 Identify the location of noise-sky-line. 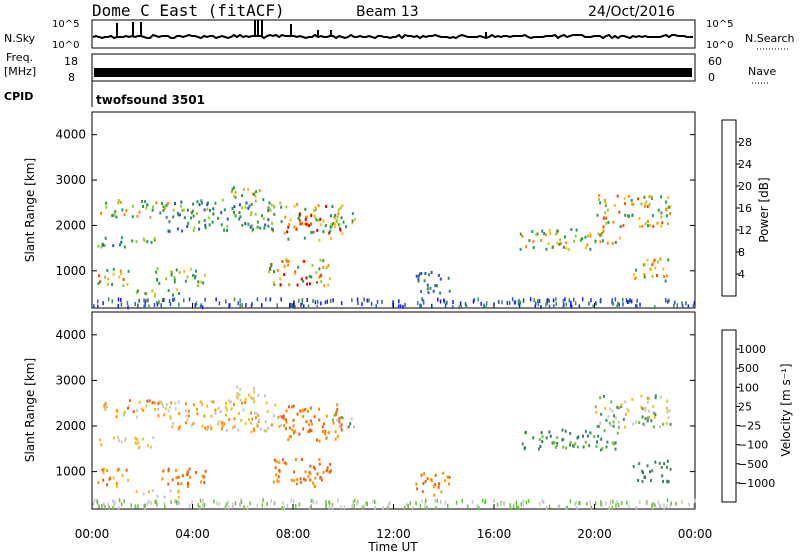
(392, 36).